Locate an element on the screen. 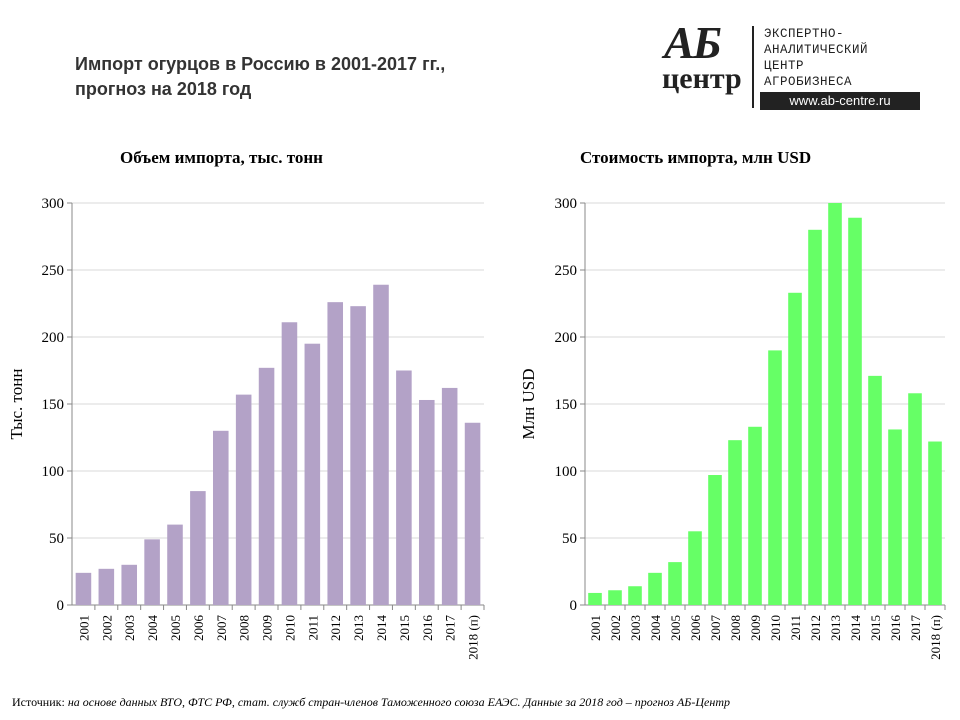  bar-value-2014 is located at coordinates (855, 411).